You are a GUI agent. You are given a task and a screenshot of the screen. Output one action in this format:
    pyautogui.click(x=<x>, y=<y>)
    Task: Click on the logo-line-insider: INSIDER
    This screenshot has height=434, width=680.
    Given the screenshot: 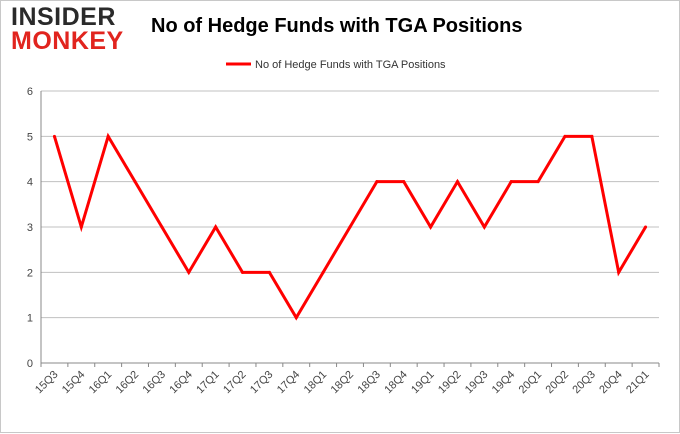 What is the action you would take?
    pyautogui.click(x=63, y=17)
    